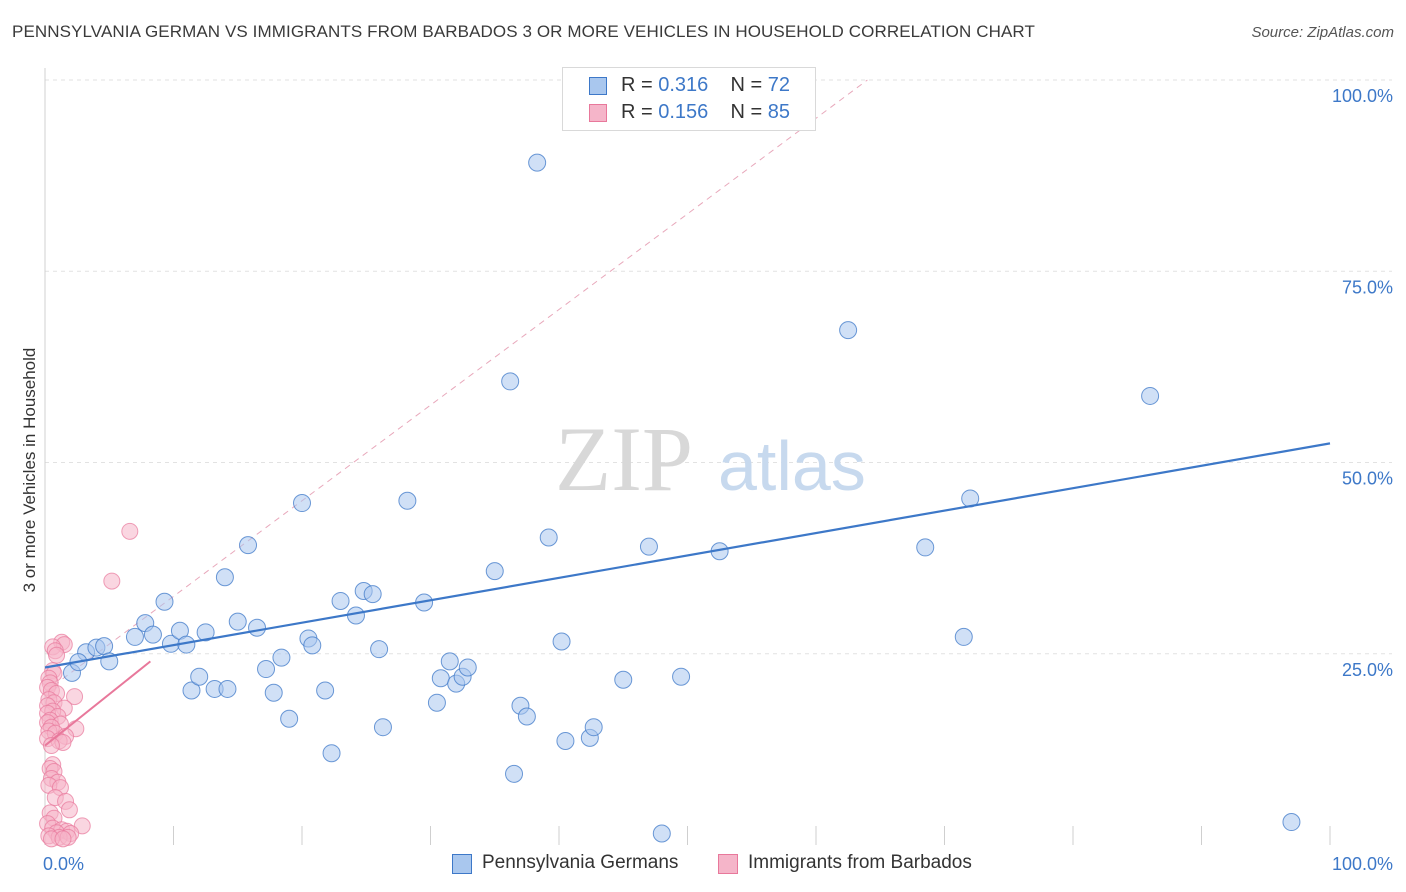 The image size is (1406, 892). I want to click on stats-legend: R = 0.316 N = 72 R = 0.156 N = 85, so click(689, 99).